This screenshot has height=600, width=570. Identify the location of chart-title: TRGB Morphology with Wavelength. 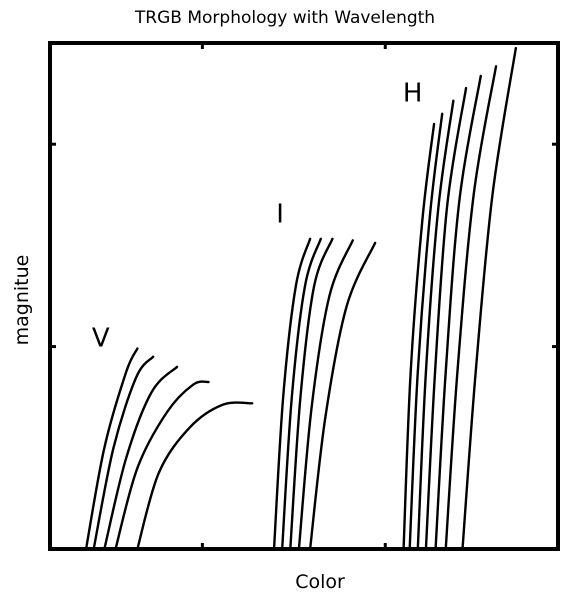
(284, 18).